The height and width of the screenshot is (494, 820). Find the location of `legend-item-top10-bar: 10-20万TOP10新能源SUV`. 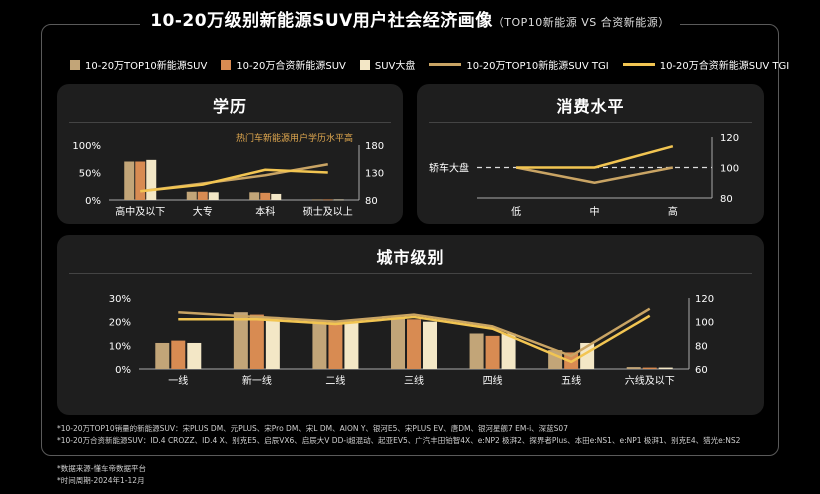

legend-item-top10-bar: 10-20万TOP10新能源SUV is located at coordinates (138, 64).